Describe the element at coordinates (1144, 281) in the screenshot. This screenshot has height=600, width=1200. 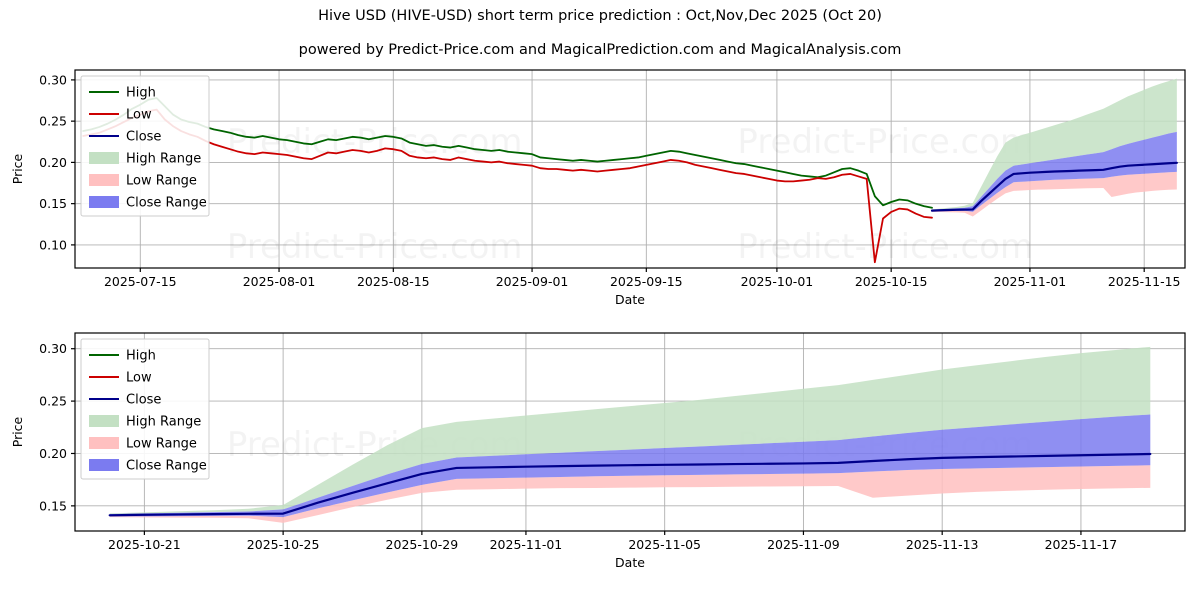
I see `x-tick-label: 2025-11-15` at that location.